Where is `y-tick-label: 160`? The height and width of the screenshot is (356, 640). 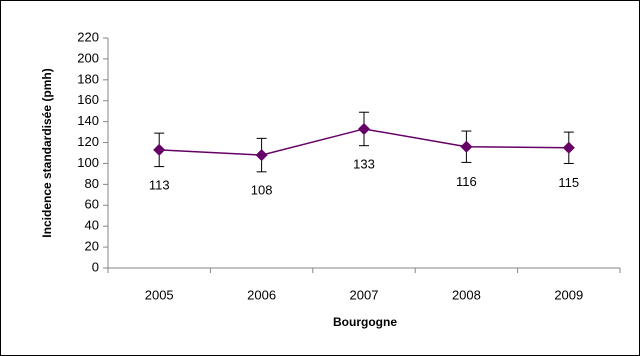 y-tick-label: 160 is located at coordinates (88, 99).